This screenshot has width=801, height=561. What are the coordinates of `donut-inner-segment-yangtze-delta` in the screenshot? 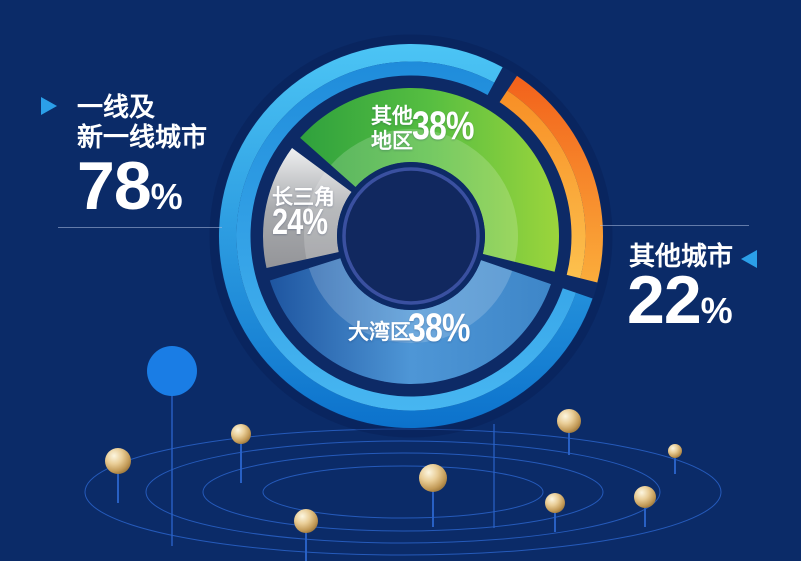 It's located at (307, 208).